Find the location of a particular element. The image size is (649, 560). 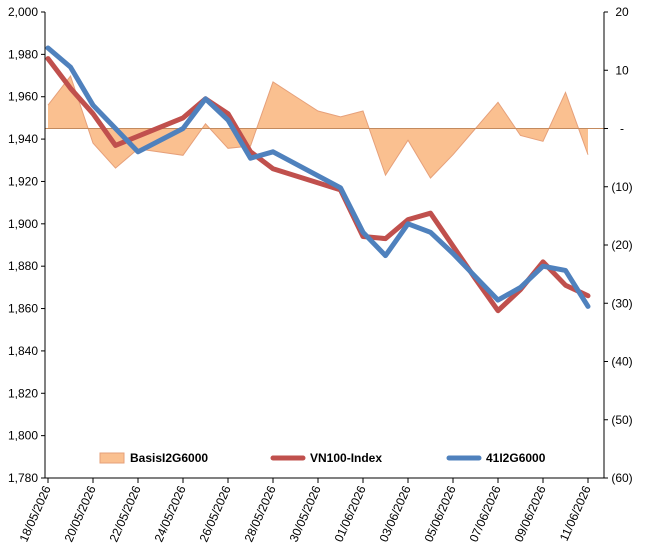

right-tick-label: - is located at coordinates (622, 129).